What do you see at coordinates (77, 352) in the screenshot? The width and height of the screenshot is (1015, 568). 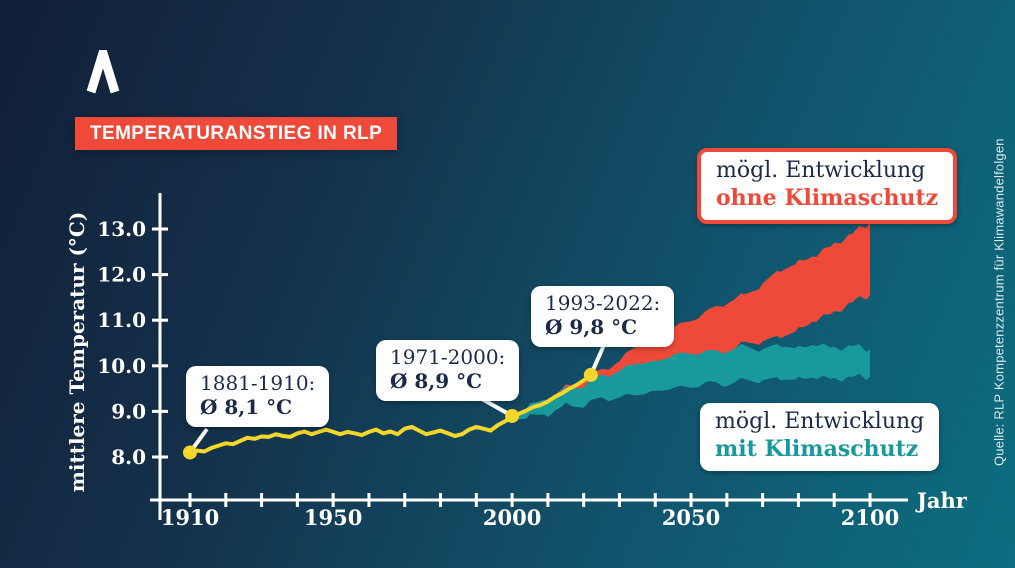 I see `y-axis-title: mittlere Temperatur (°C)` at bounding box center [77, 352].